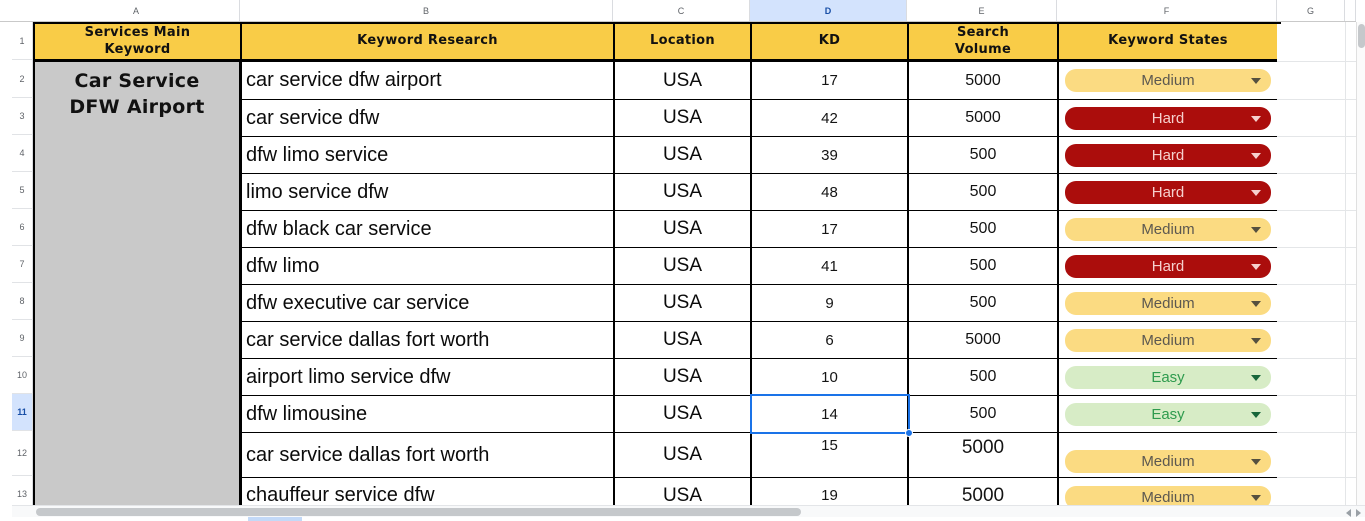 This screenshot has height=521, width=1365. I want to click on cell-f8: Medium, so click(1169, 303).